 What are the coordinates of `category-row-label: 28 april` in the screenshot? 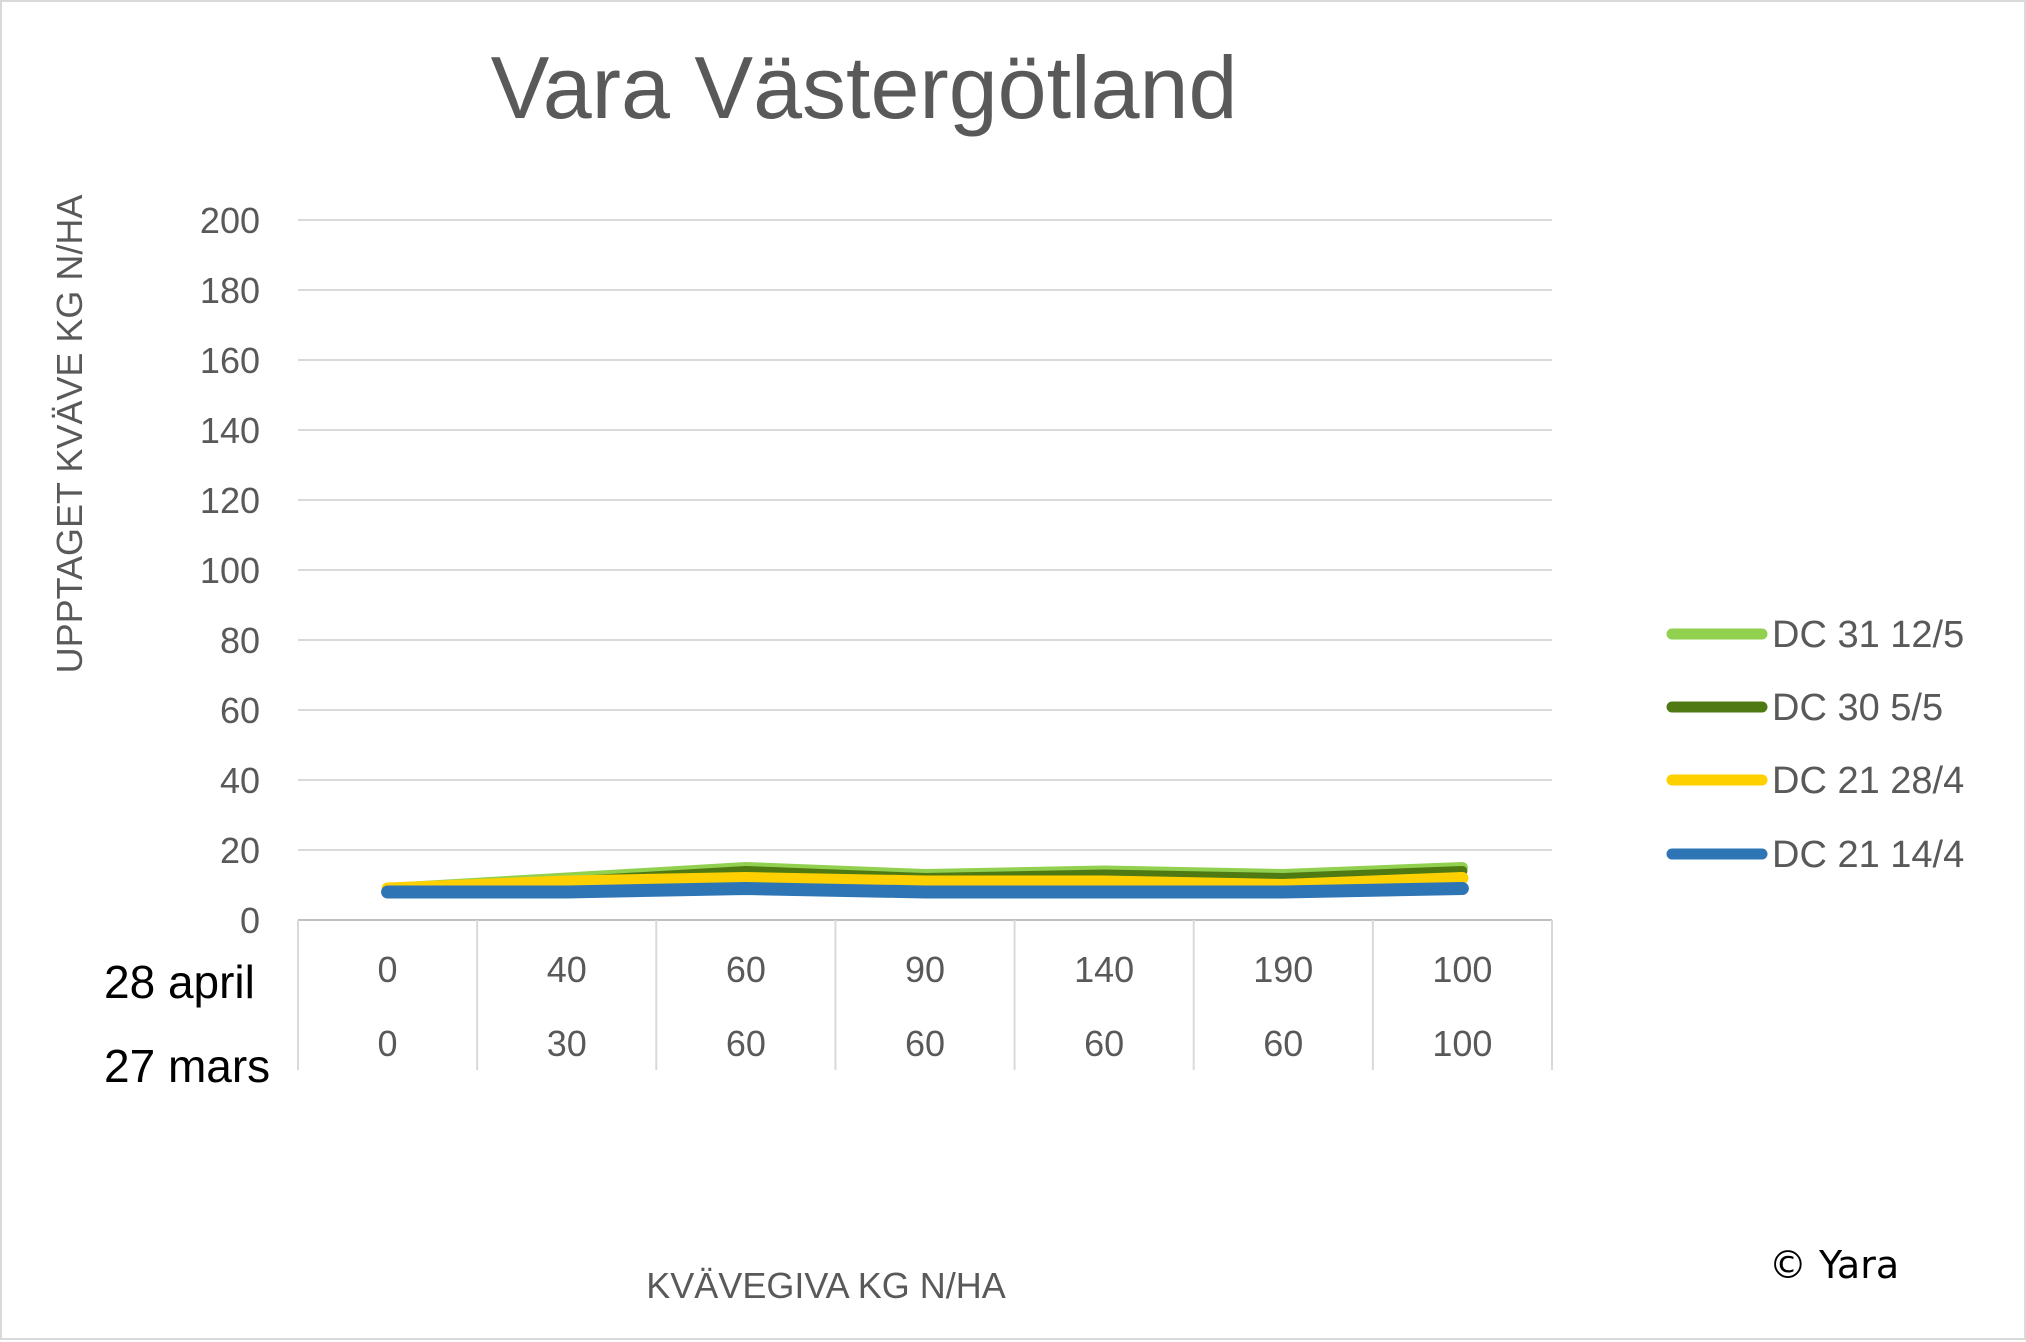 It's located at (179, 982).